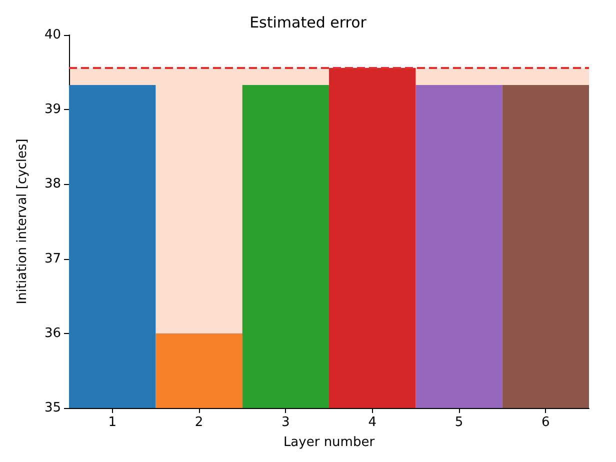 This screenshot has height=462, width=616. I want to click on y-tick-label: 40, so click(52, 35).